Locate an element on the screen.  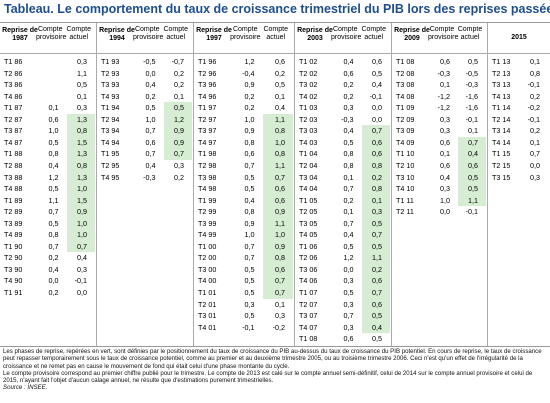
growth-value: -0,3 is located at coordinates (471, 85).